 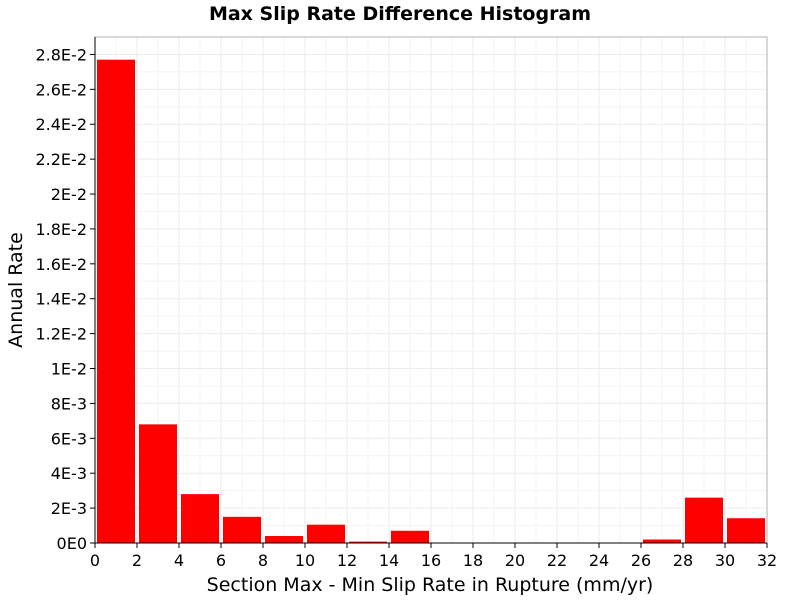 What do you see at coordinates (61, 299) in the screenshot?
I see `y-tick-label: 1.4E-2` at bounding box center [61, 299].